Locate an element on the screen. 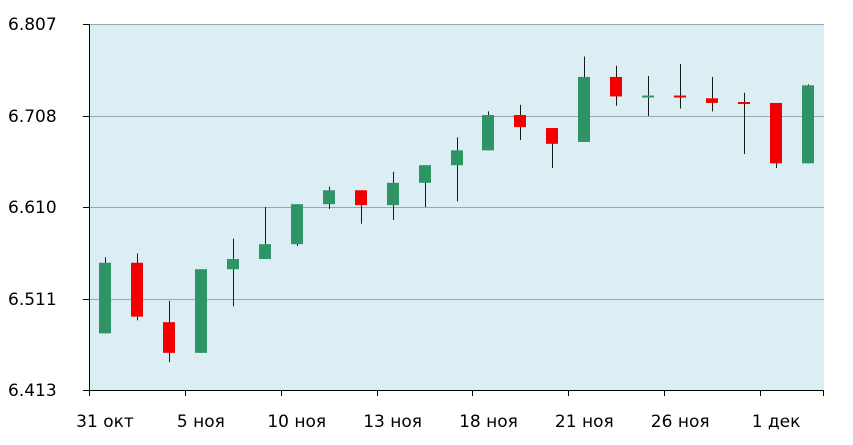  x-tick-label: 31 окт is located at coordinates (105, 422).